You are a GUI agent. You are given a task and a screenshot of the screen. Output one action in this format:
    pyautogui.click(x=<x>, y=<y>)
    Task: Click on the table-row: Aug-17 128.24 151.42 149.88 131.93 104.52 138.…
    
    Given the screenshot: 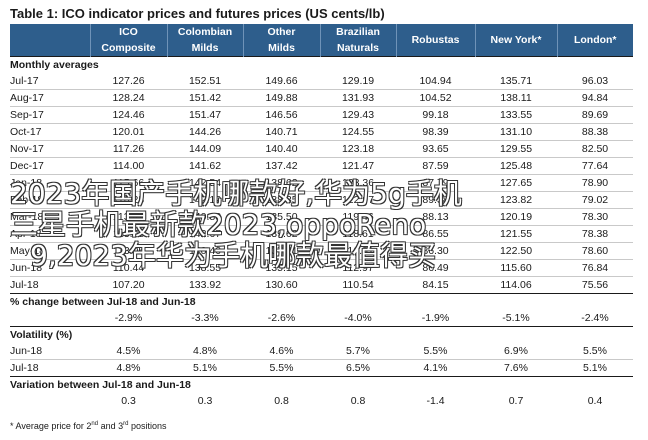 What is the action you would take?
    pyautogui.click(x=321, y=98)
    